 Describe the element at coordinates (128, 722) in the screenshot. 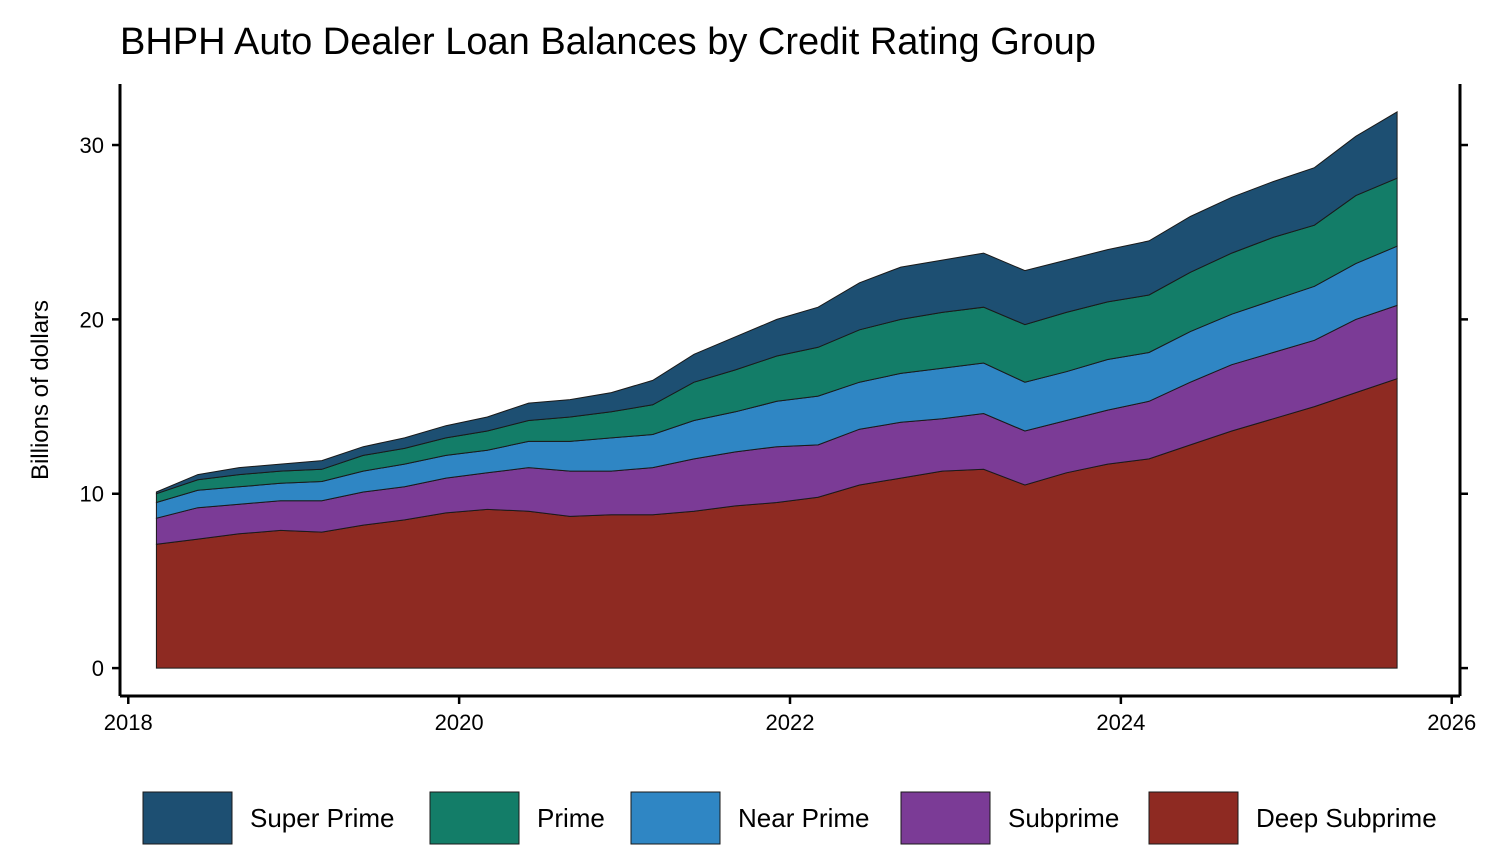

I see `x-tick-label: 2018` at that location.